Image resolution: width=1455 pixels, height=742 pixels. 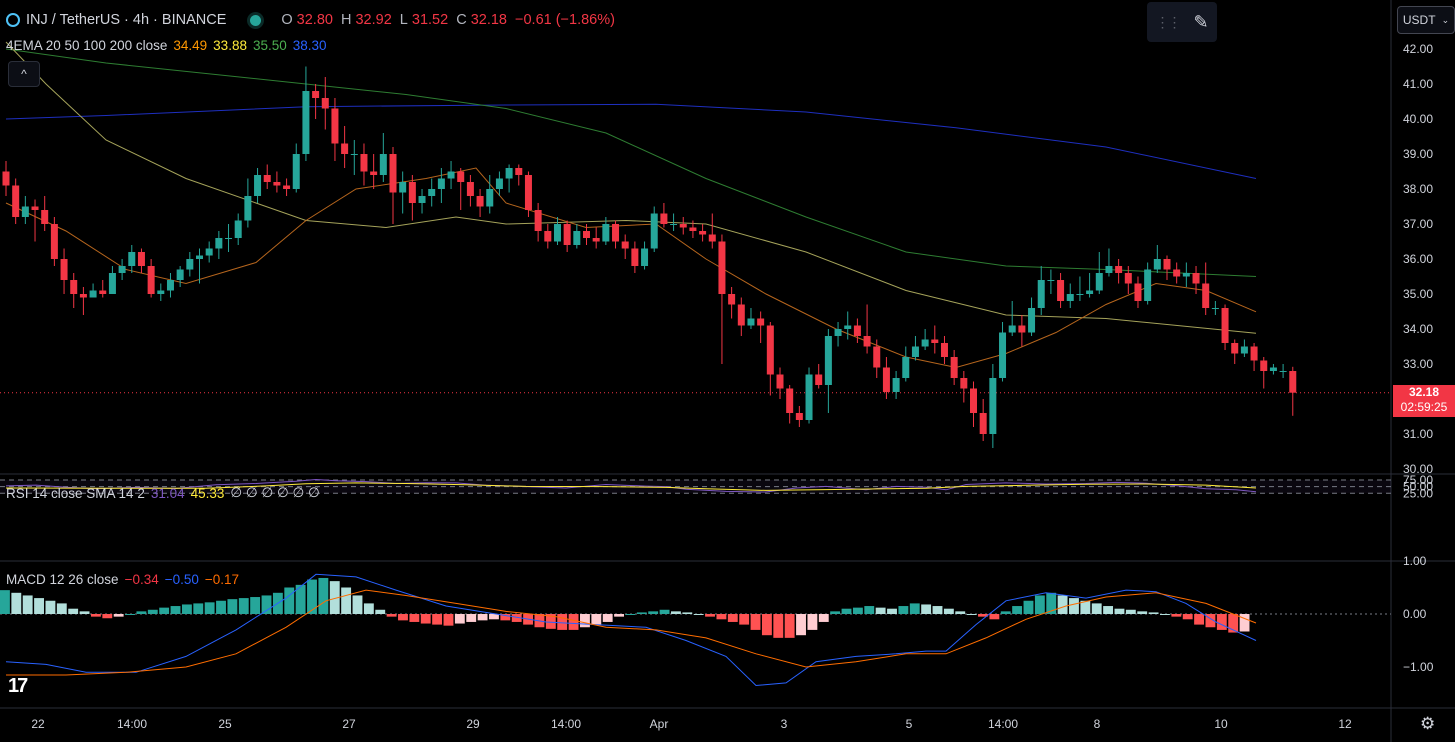 What do you see at coordinates (126, 20) in the screenshot?
I see `symbol-title: INJ / TetherUS · 4h · BINANCE` at bounding box center [126, 20].